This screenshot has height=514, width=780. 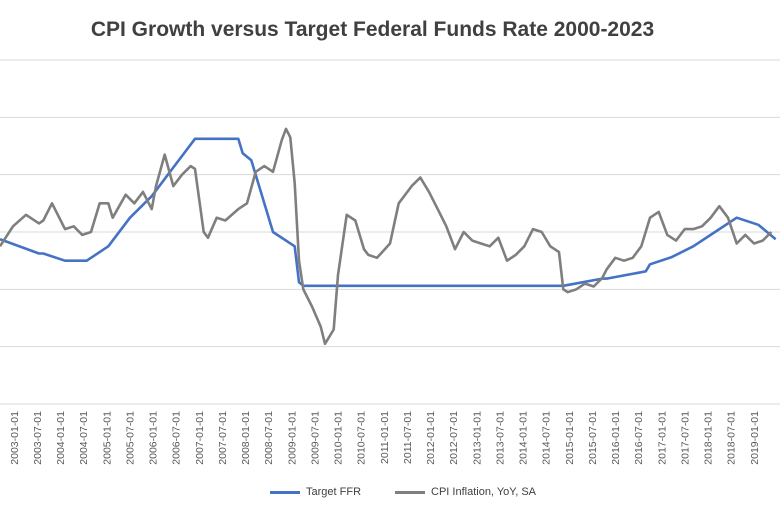 What do you see at coordinates (315, 438) in the screenshot?
I see `x-tick-label: 2009-07-01` at bounding box center [315, 438].